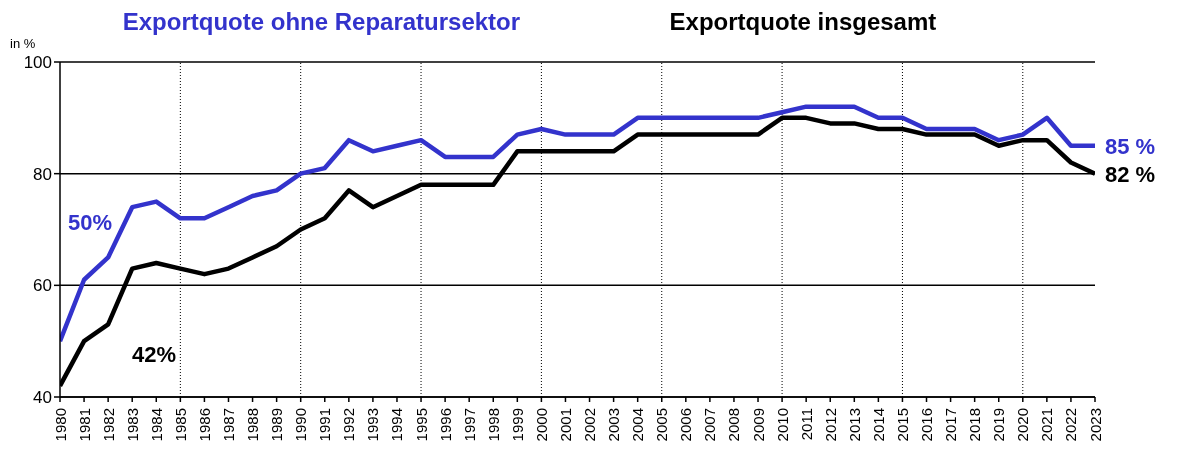  I want to click on x-tick-label: 2015, so click(902, 425).